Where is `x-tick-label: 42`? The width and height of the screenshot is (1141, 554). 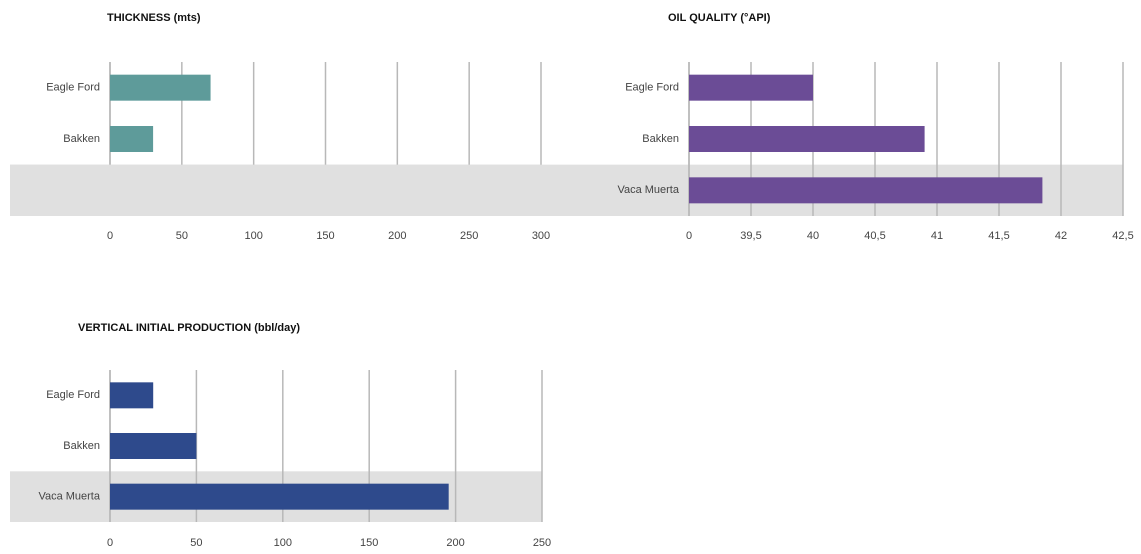
x-tick-label: 42 is located at coordinates (1061, 236).